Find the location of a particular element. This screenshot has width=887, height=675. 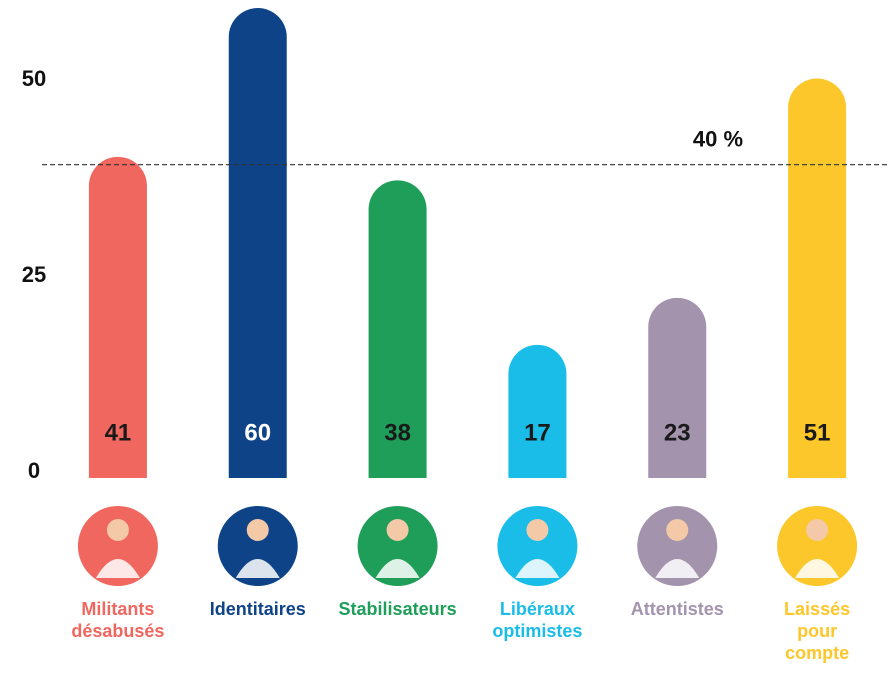

value-label: 38 is located at coordinates (397, 432).